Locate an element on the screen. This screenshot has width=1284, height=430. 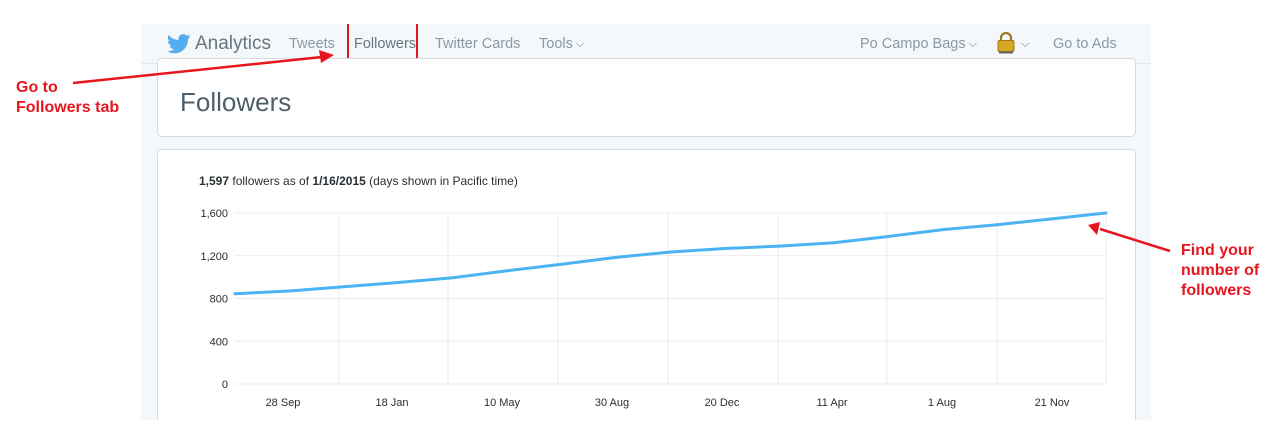
annotation-find-followers: Find your number of followers is located at coordinates (1220, 271).